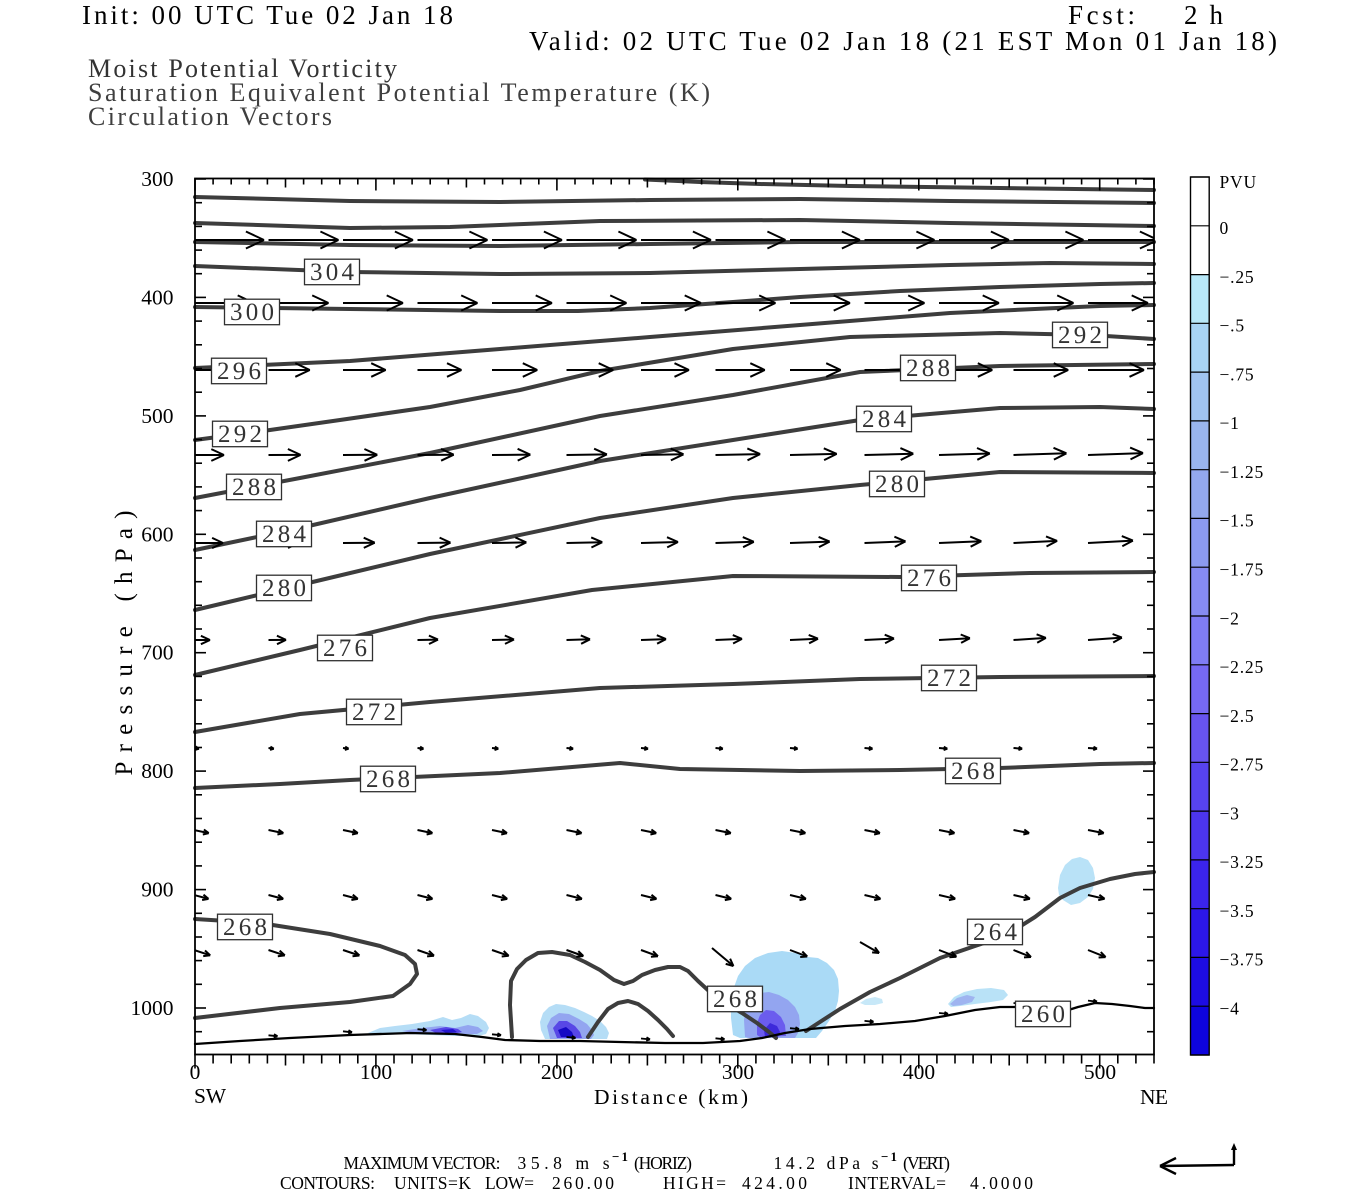 The width and height of the screenshot is (1350, 1200). I want to click on svg-text: 304, so click(332, 272).